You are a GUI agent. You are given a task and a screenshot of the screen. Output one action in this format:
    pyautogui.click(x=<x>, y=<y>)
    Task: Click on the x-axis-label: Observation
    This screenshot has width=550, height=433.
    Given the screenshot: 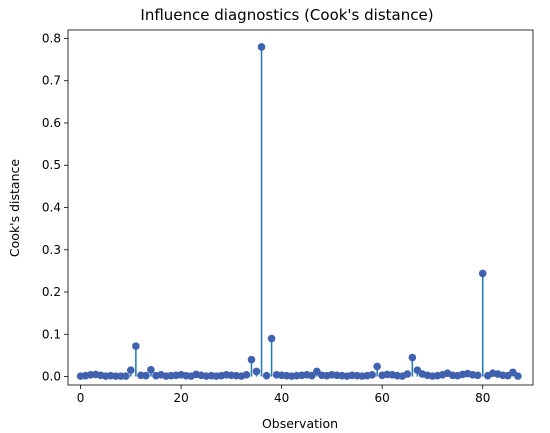 What is the action you would take?
    pyautogui.click(x=300, y=423)
    